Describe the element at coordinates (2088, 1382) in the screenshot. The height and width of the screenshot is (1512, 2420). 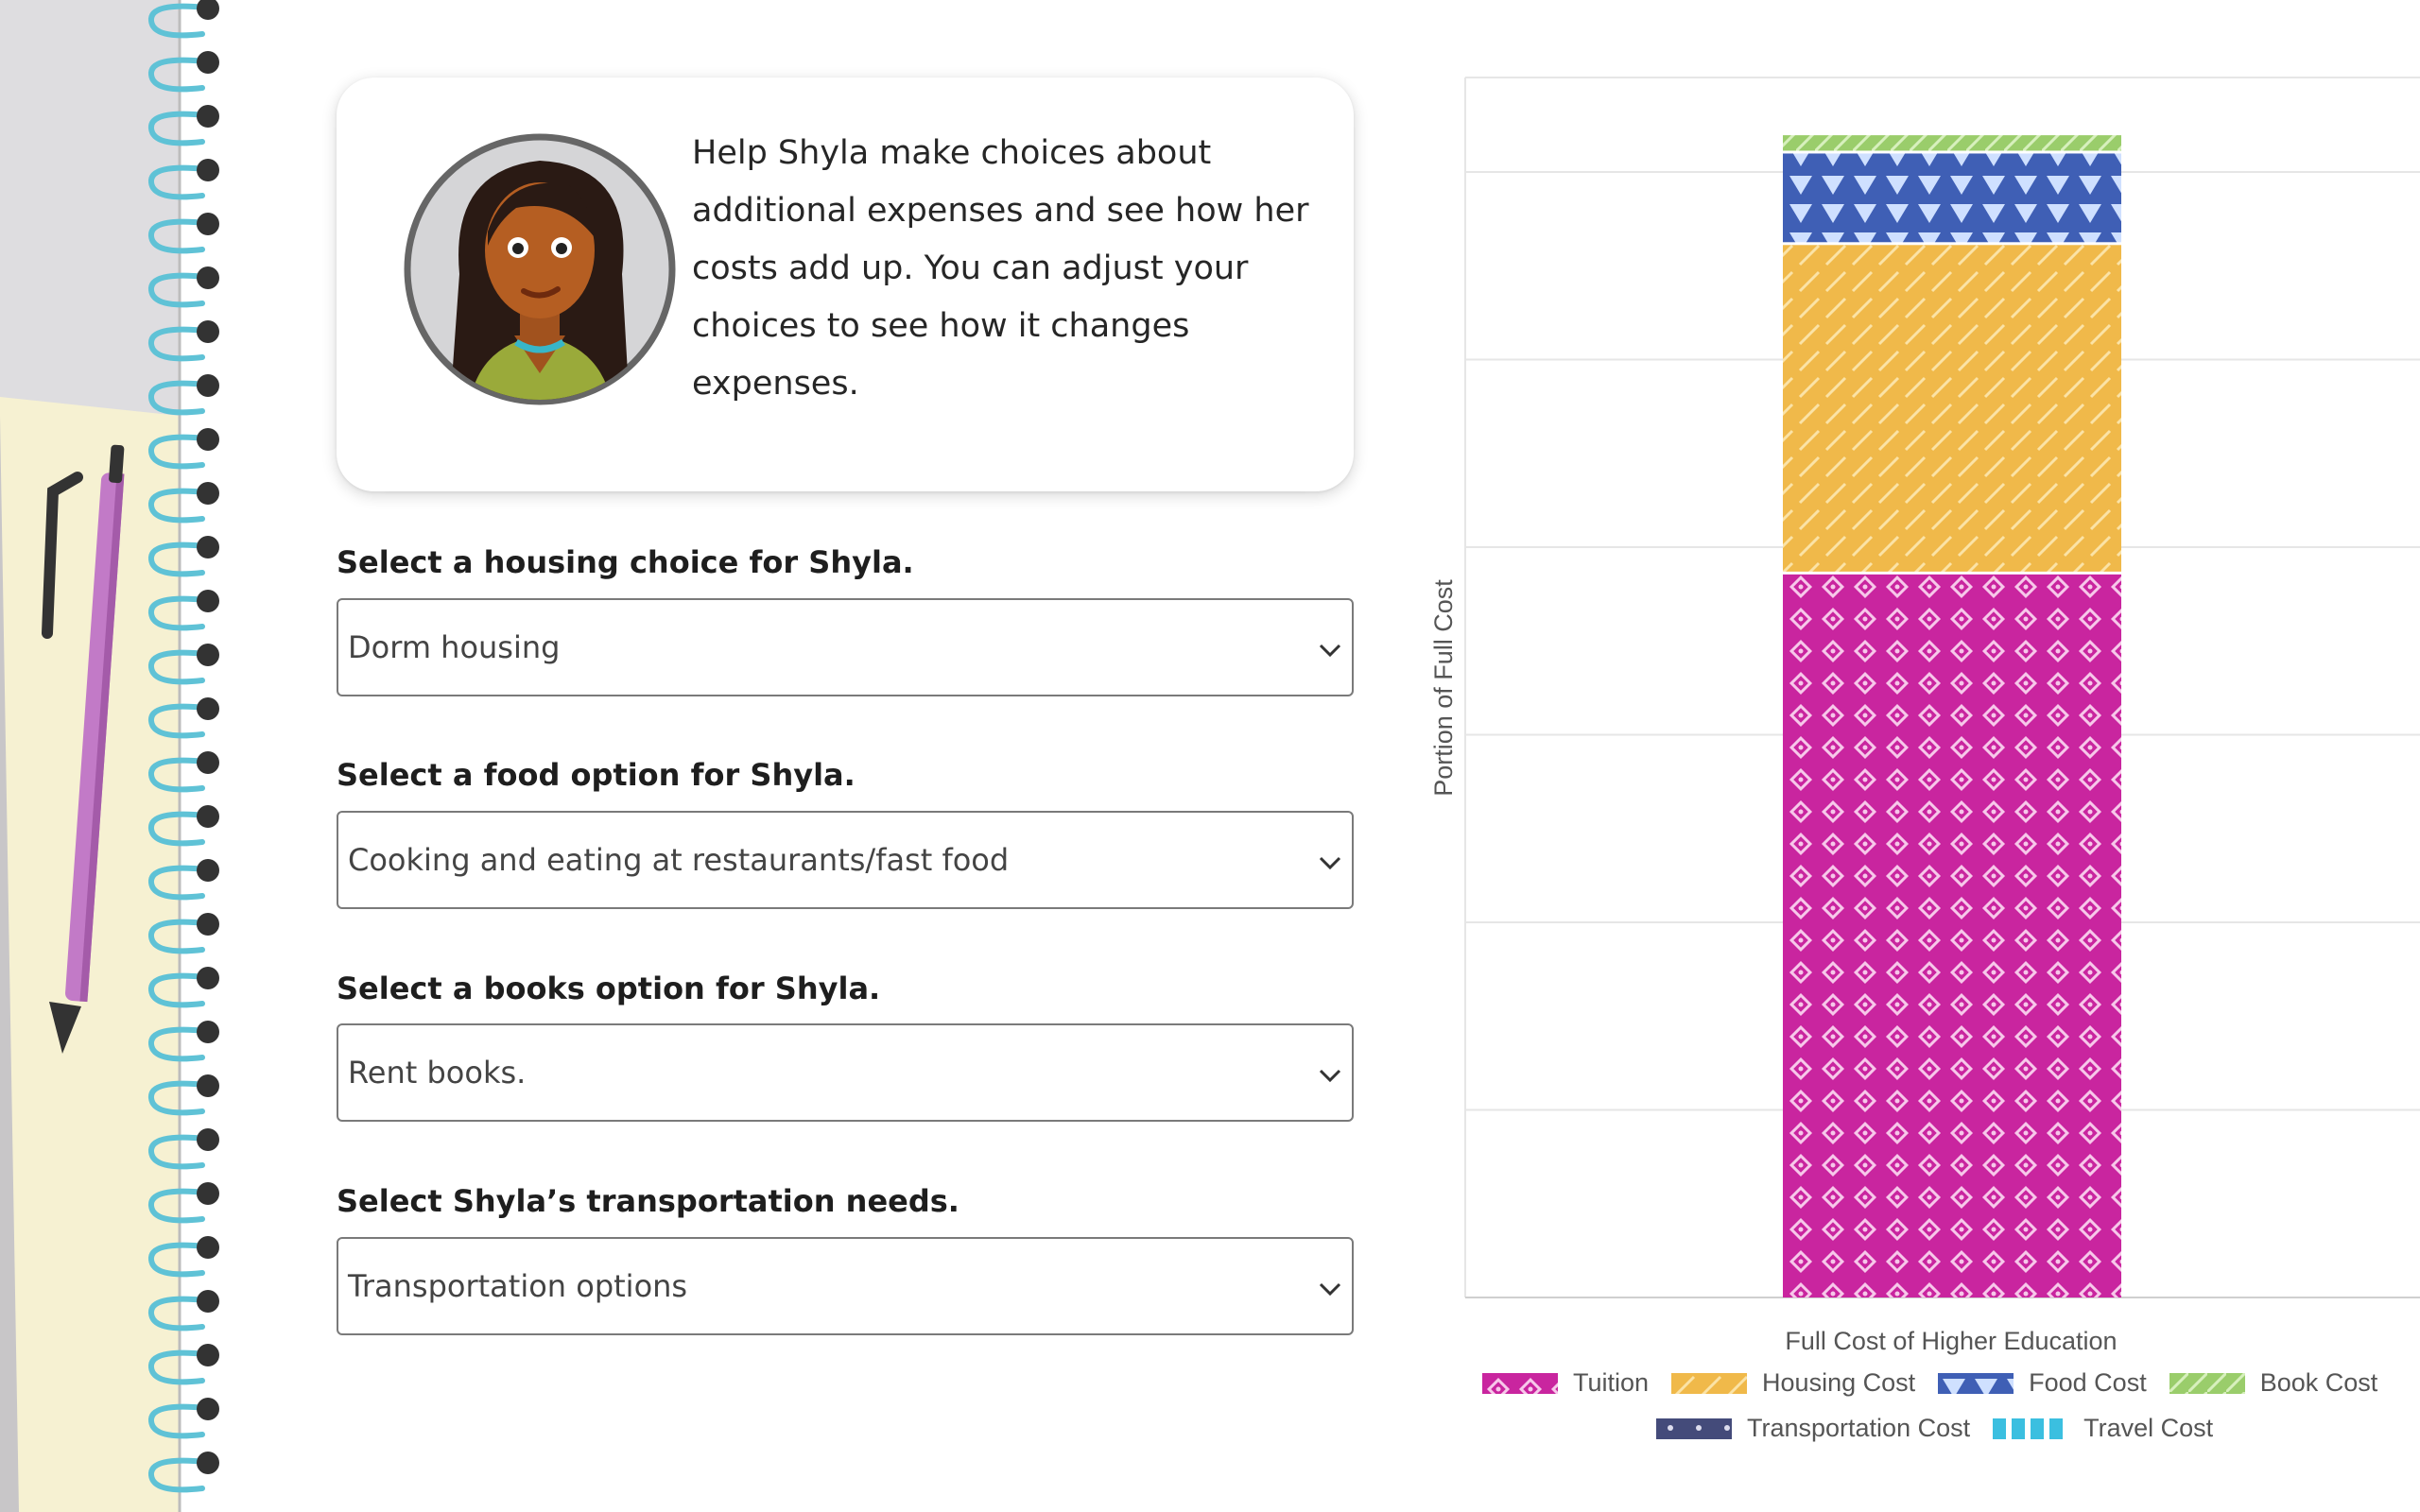
I see `legend-label-food: Food Cost` at that location.